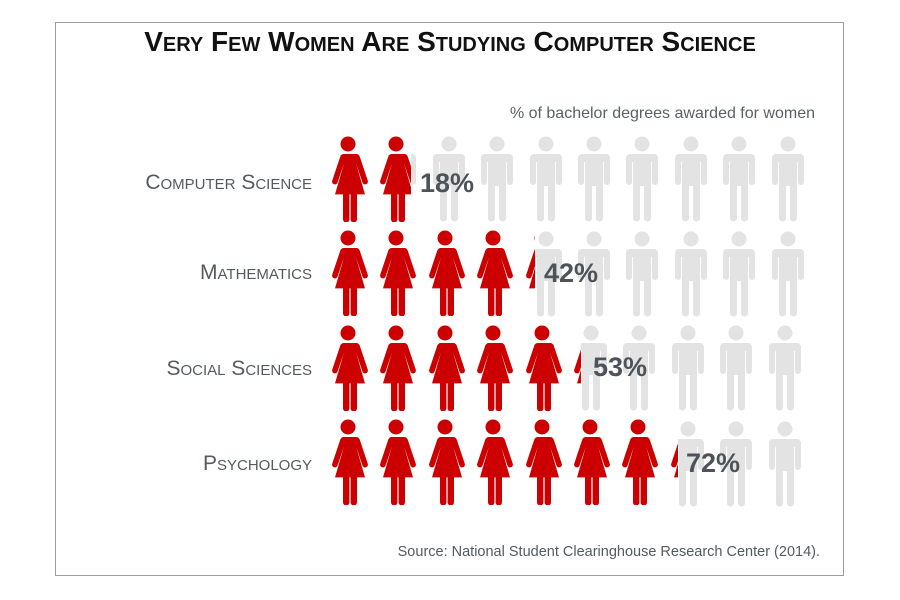 Image resolution: width=900 pixels, height=600 pixels. Describe the element at coordinates (662, 113) in the screenshot. I see `chart-subtitle: % of bachelor degrees awarded for women` at that location.